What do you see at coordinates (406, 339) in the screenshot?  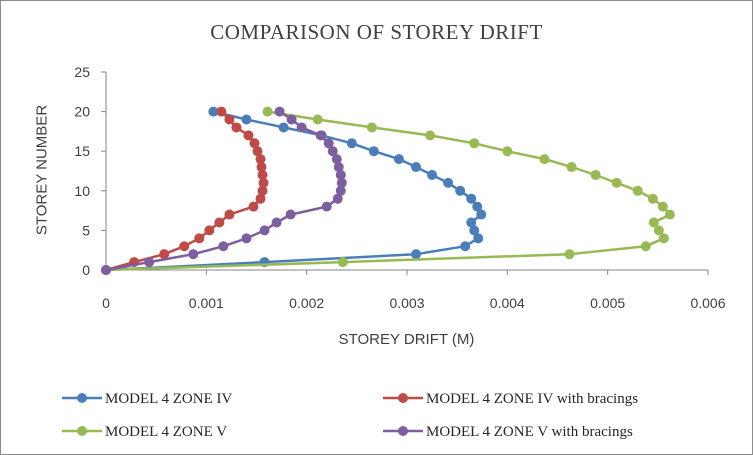 I see `x-axis-label: STOREY DRIFT (M)` at bounding box center [406, 339].